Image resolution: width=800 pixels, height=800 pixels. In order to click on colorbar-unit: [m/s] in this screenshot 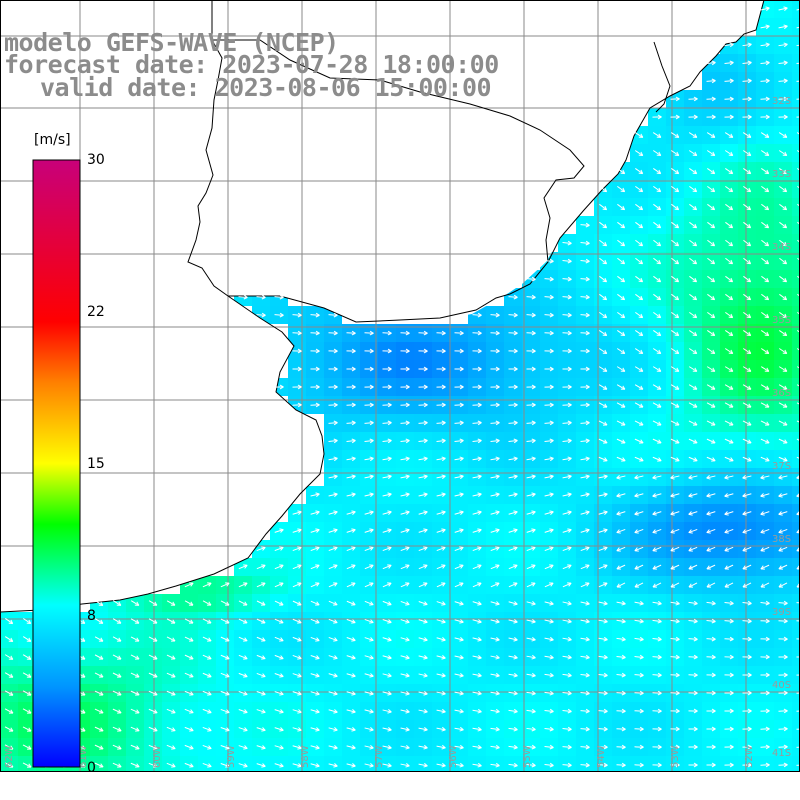, I will do `click(52, 140)`.